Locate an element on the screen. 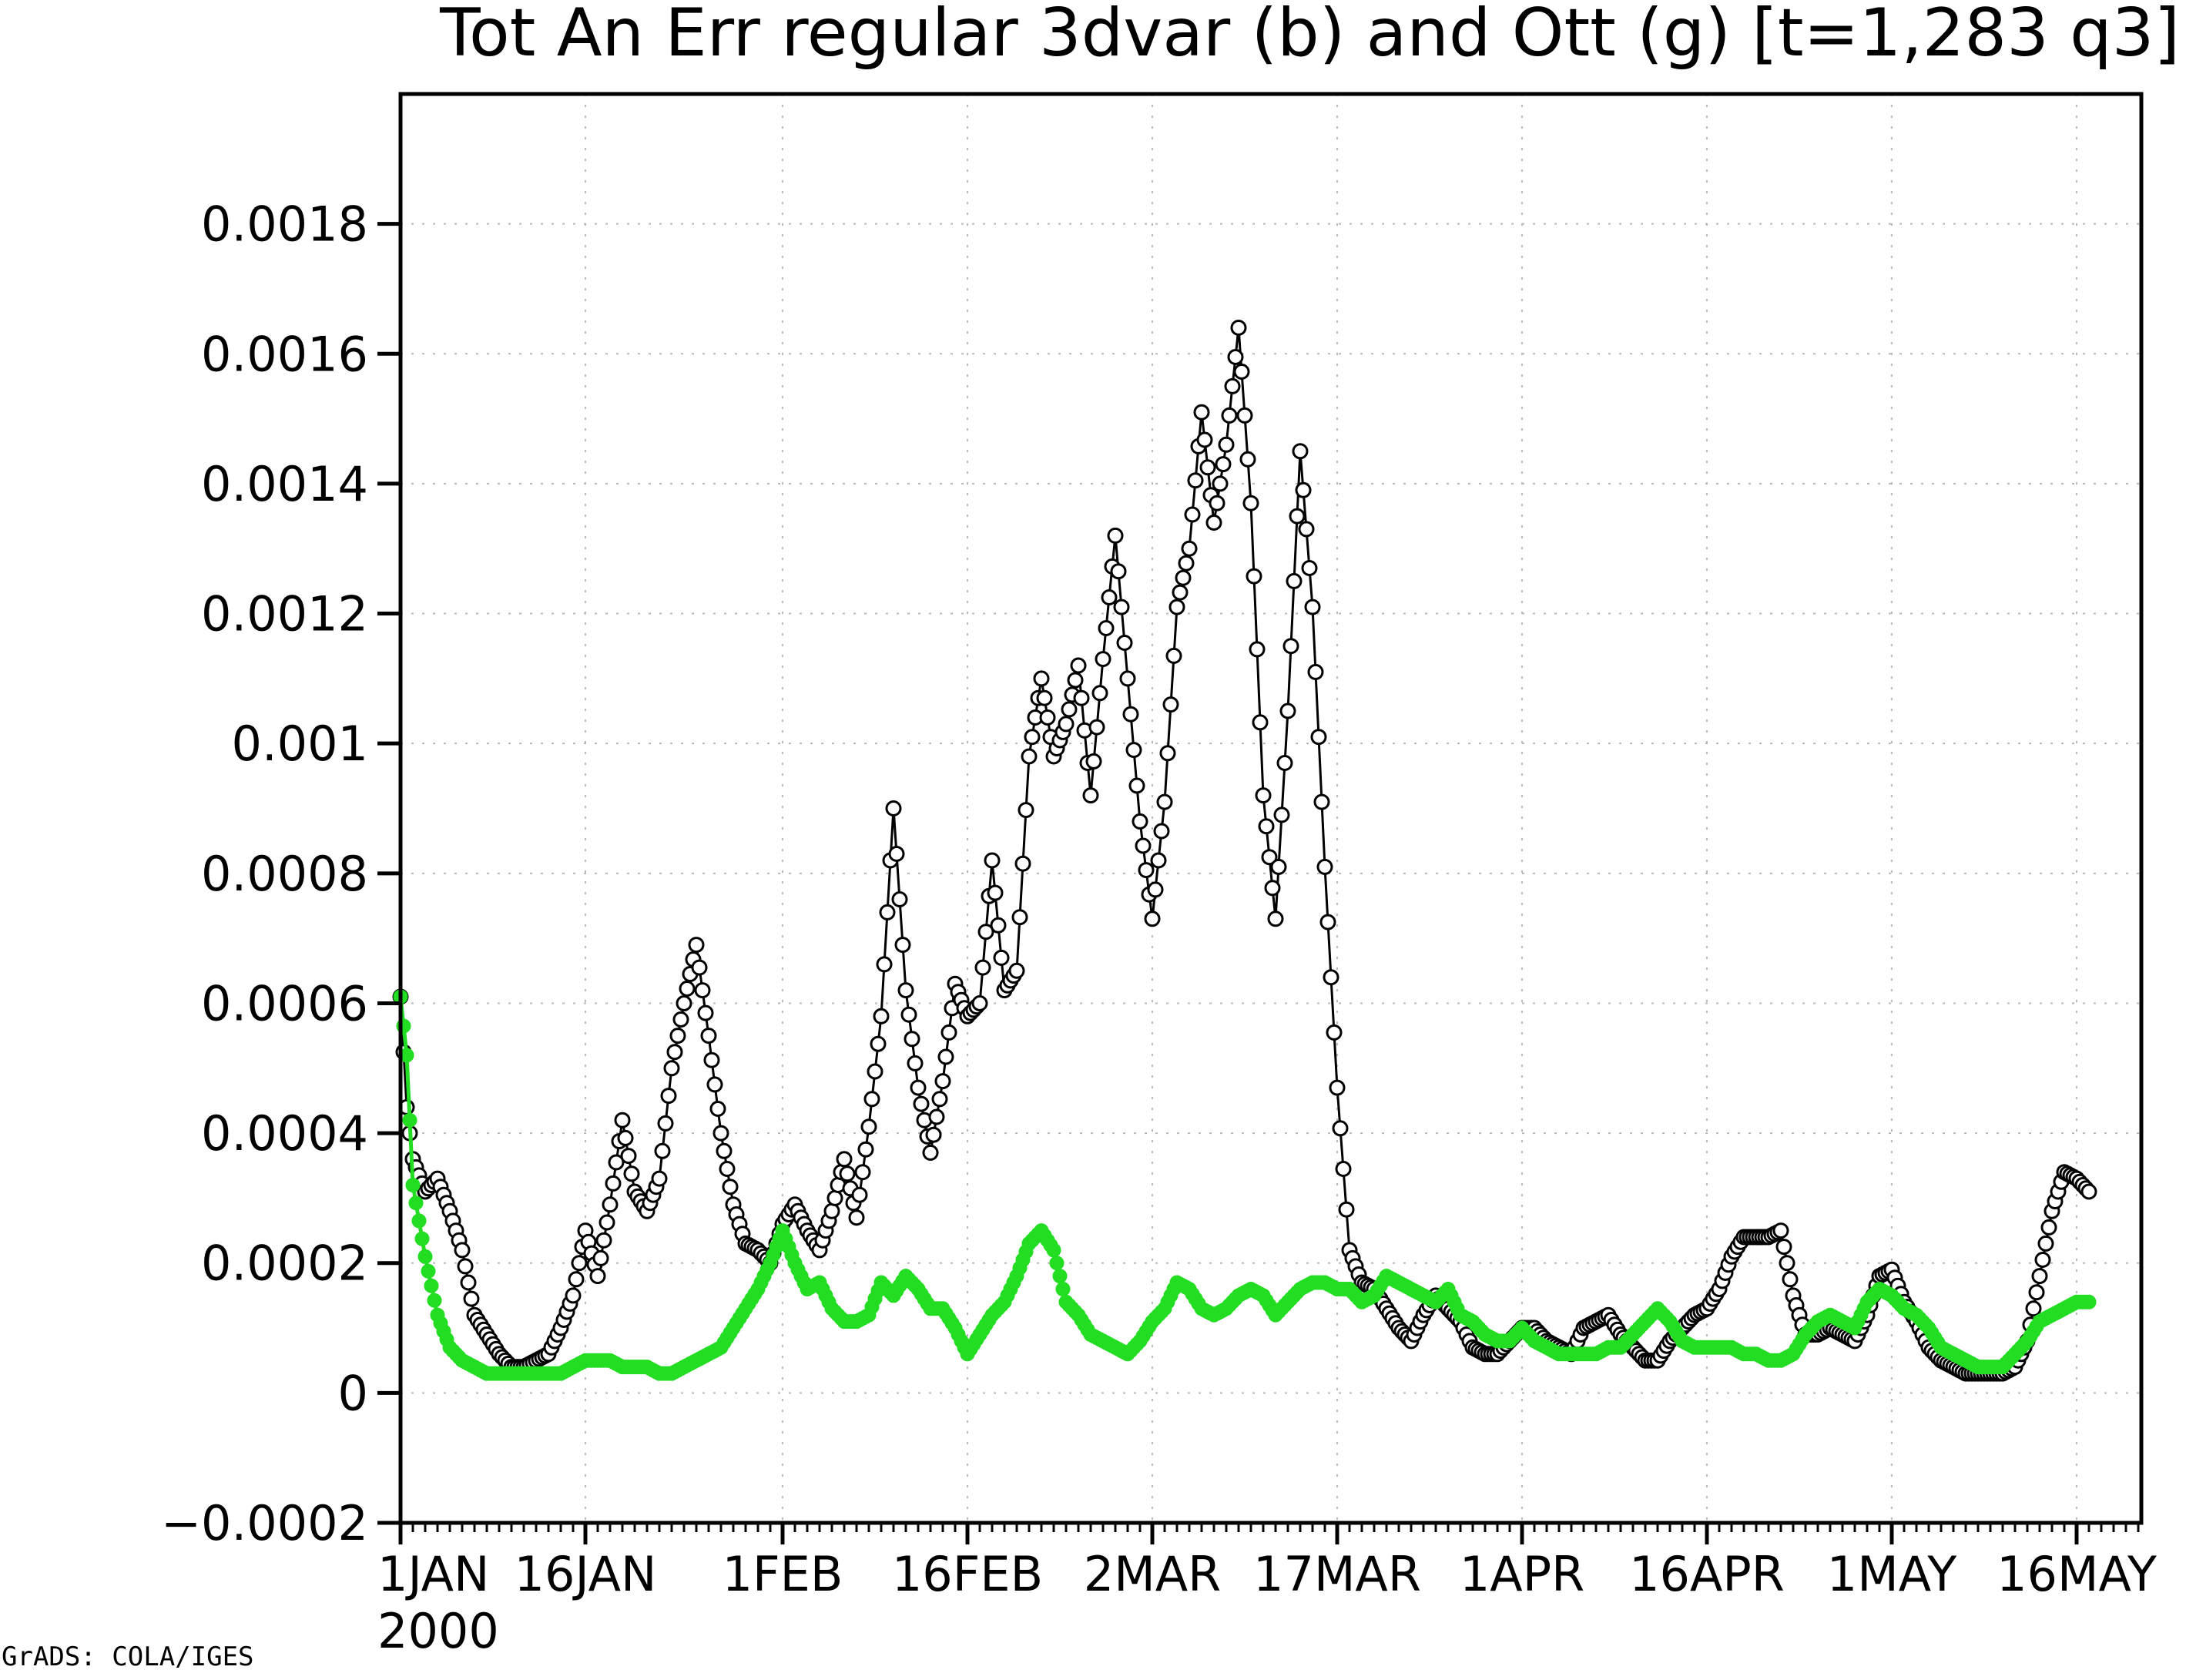  x-tick-label: 16FEB is located at coordinates (968, 1574).